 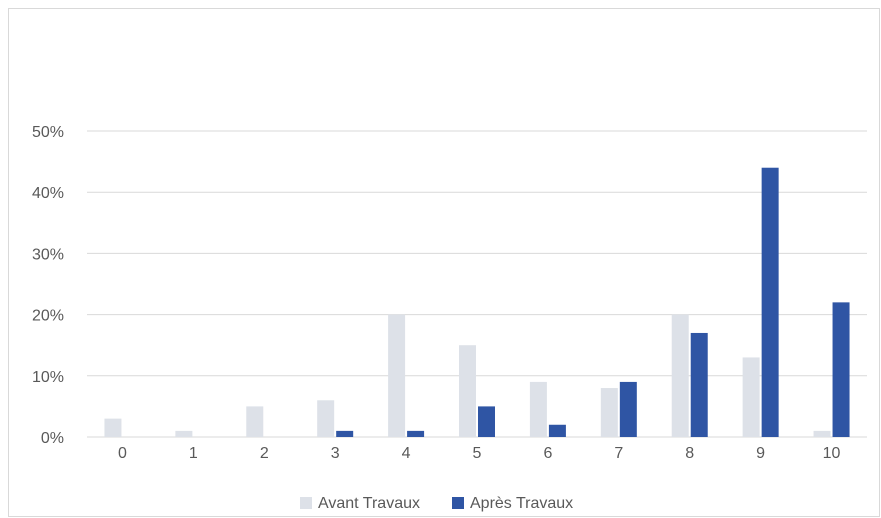 What do you see at coordinates (48, 316) in the screenshot?
I see `y-tick-label: 20%` at bounding box center [48, 316].